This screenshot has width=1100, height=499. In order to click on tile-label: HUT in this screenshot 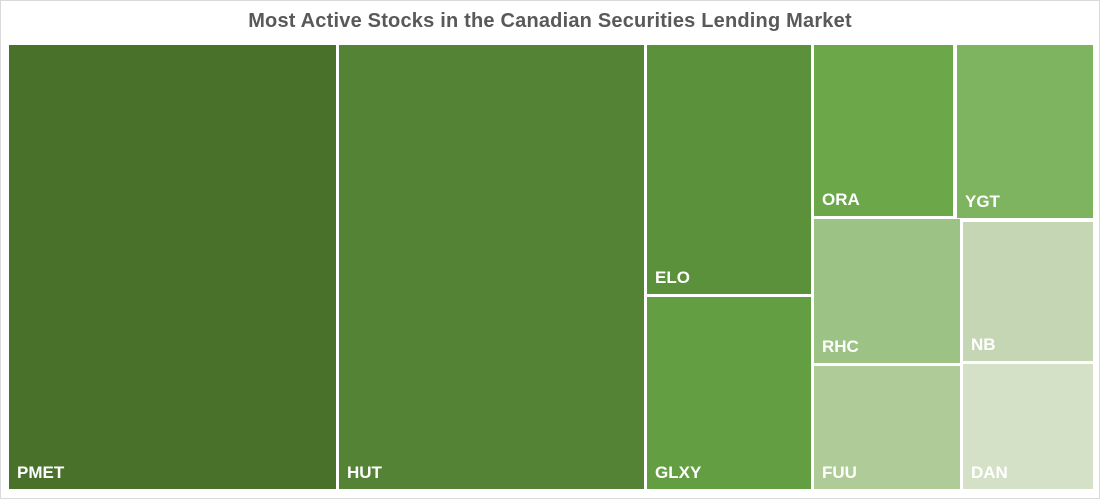, I will do `click(364, 472)`.